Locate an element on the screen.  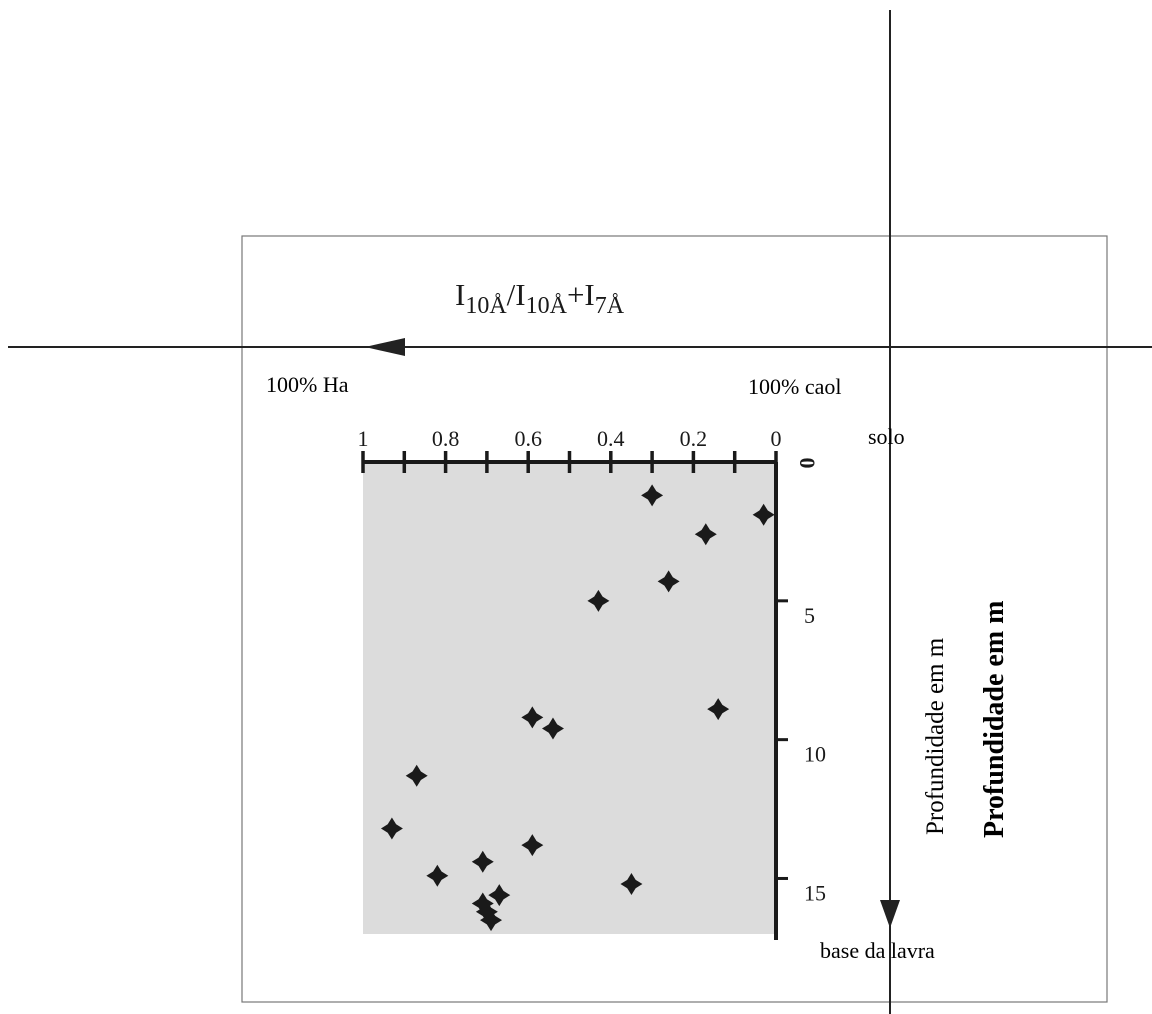
x-tick-label: 0.2 is located at coordinates (694, 438).